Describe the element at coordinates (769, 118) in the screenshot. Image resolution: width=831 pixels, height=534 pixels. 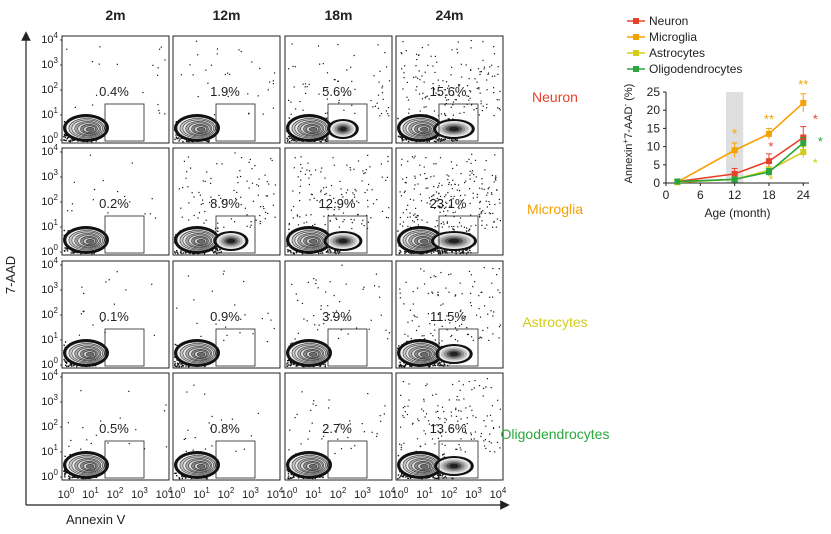
I see `significance-marker: **` at that location.